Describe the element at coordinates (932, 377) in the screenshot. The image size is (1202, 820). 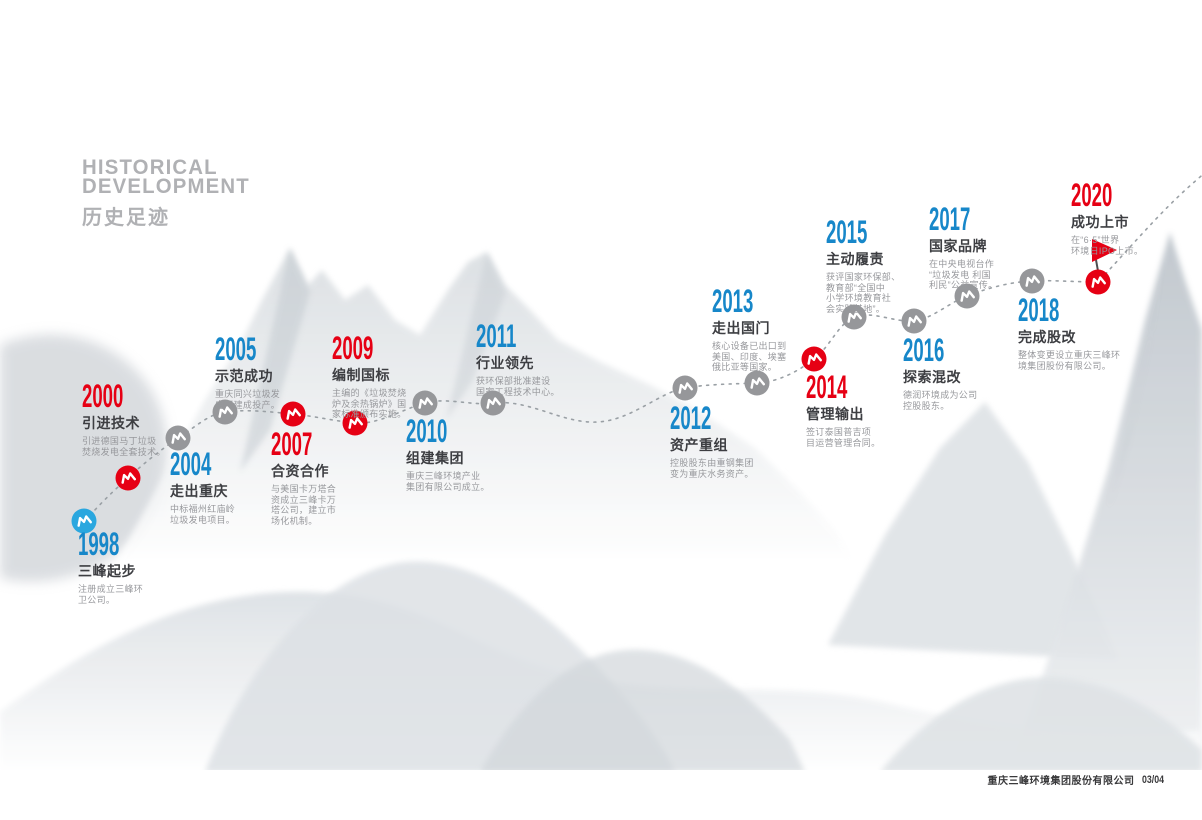
I see `milestone-title: 探索混改` at that location.